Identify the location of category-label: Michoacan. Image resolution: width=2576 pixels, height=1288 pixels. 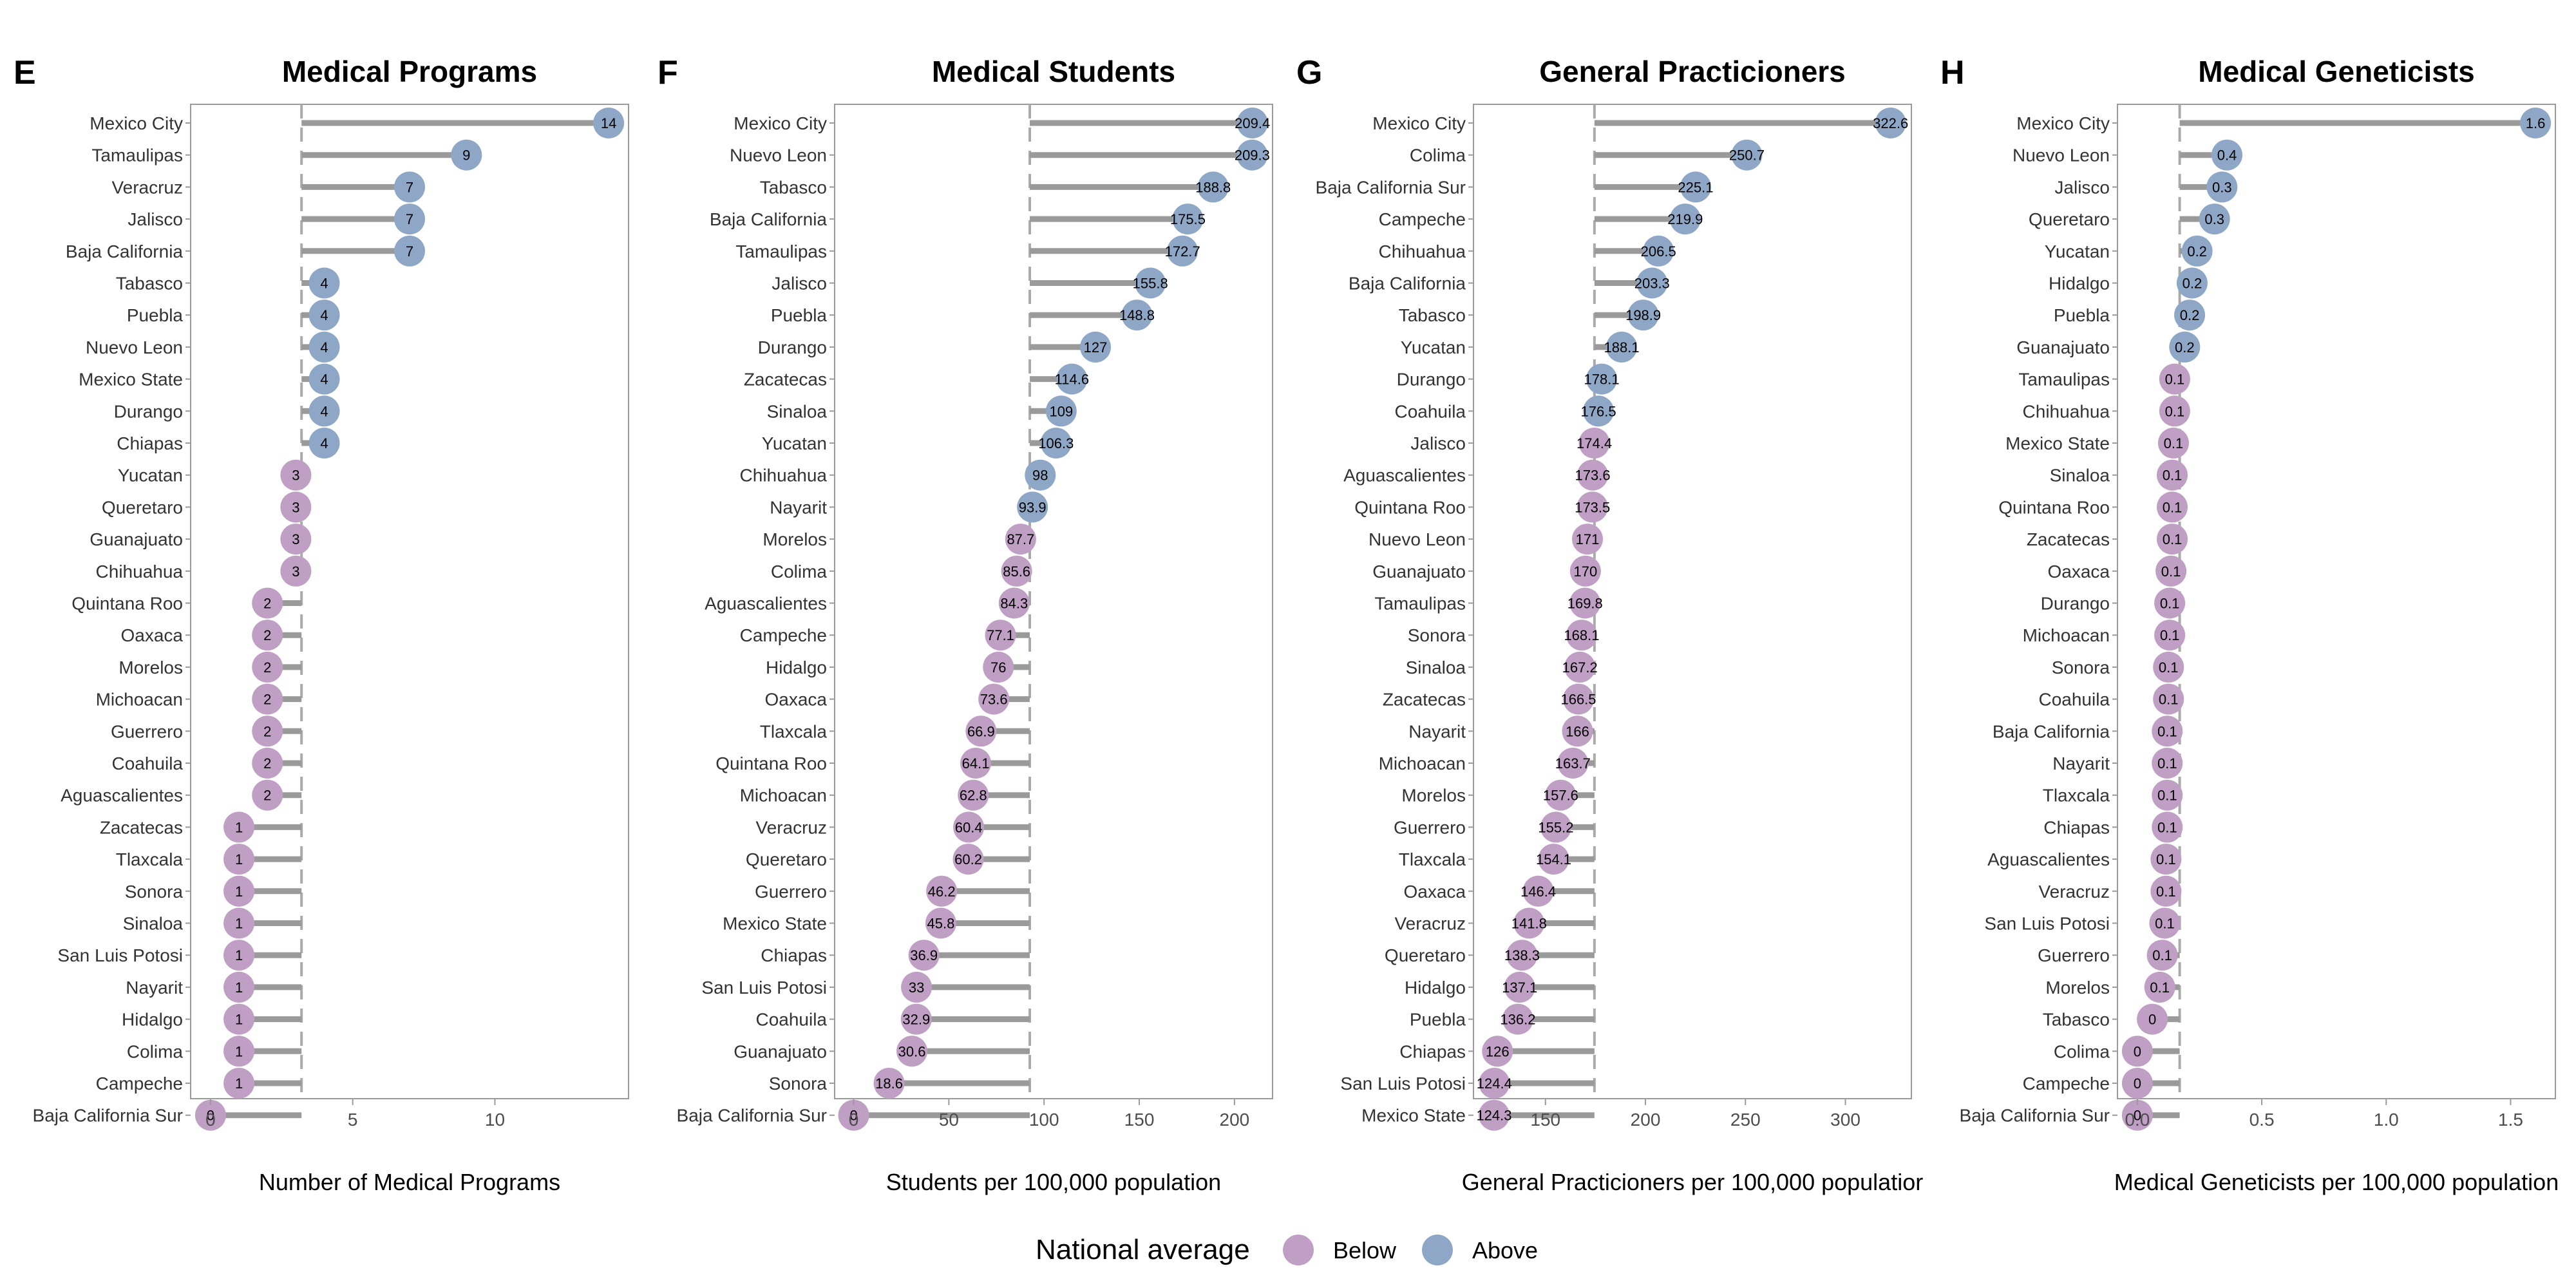
(783, 796).